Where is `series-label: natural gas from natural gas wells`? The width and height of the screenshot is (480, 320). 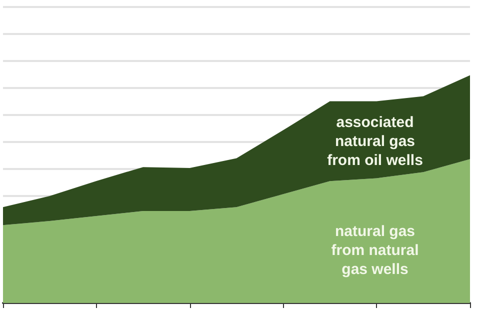 series-label: natural gas from natural gas wells is located at coordinates (375, 250).